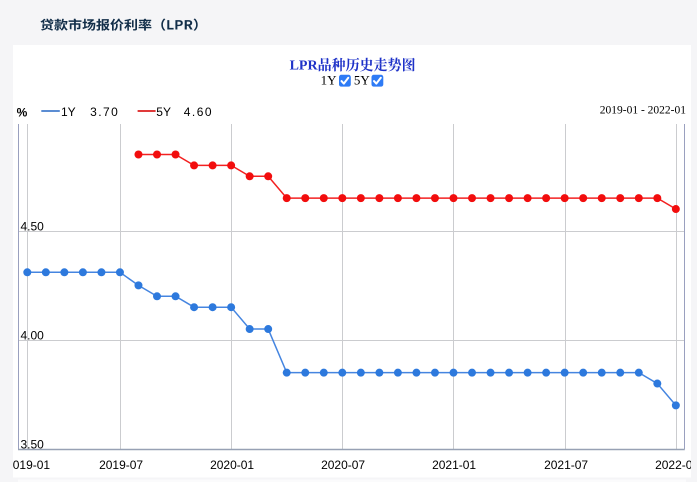 The width and height of the screenshot is (697, 482). I want to click on svg-text: 3.50, so click(33, 444).